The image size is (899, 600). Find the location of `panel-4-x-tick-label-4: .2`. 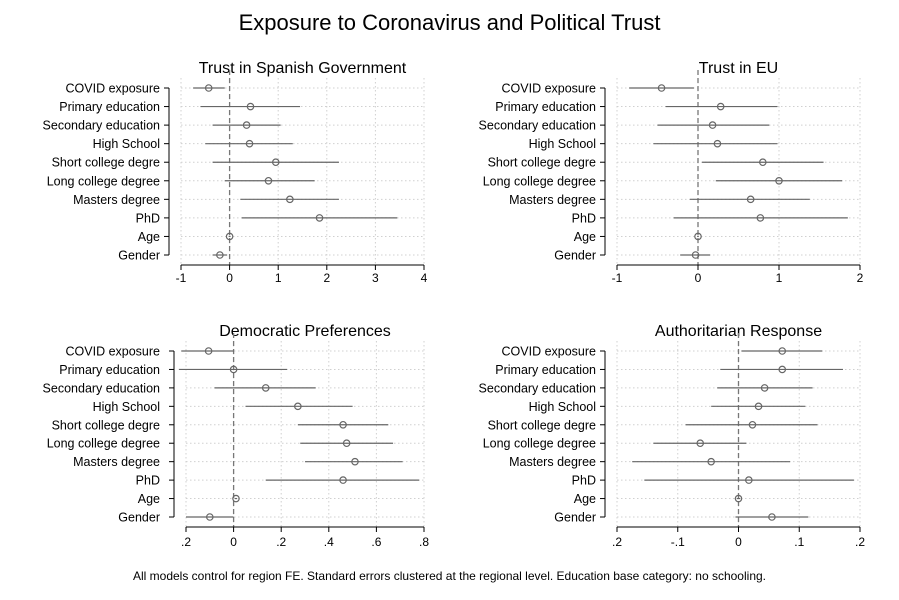

panel-4-x-tick-label-4: .2 is located at coordinates (860, 542).